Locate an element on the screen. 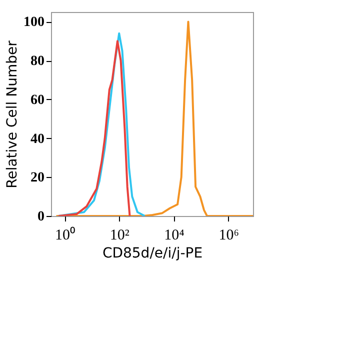  x-tick-label: 10⁰ is located at coordinates (65, 235).